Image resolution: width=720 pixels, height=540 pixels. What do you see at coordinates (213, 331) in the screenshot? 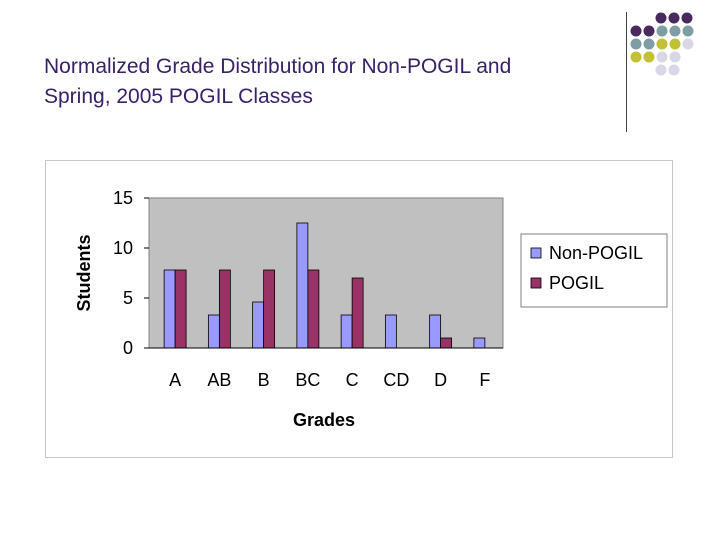
I see `bar-non-pogil-ab` at bounding box center [213, 331].